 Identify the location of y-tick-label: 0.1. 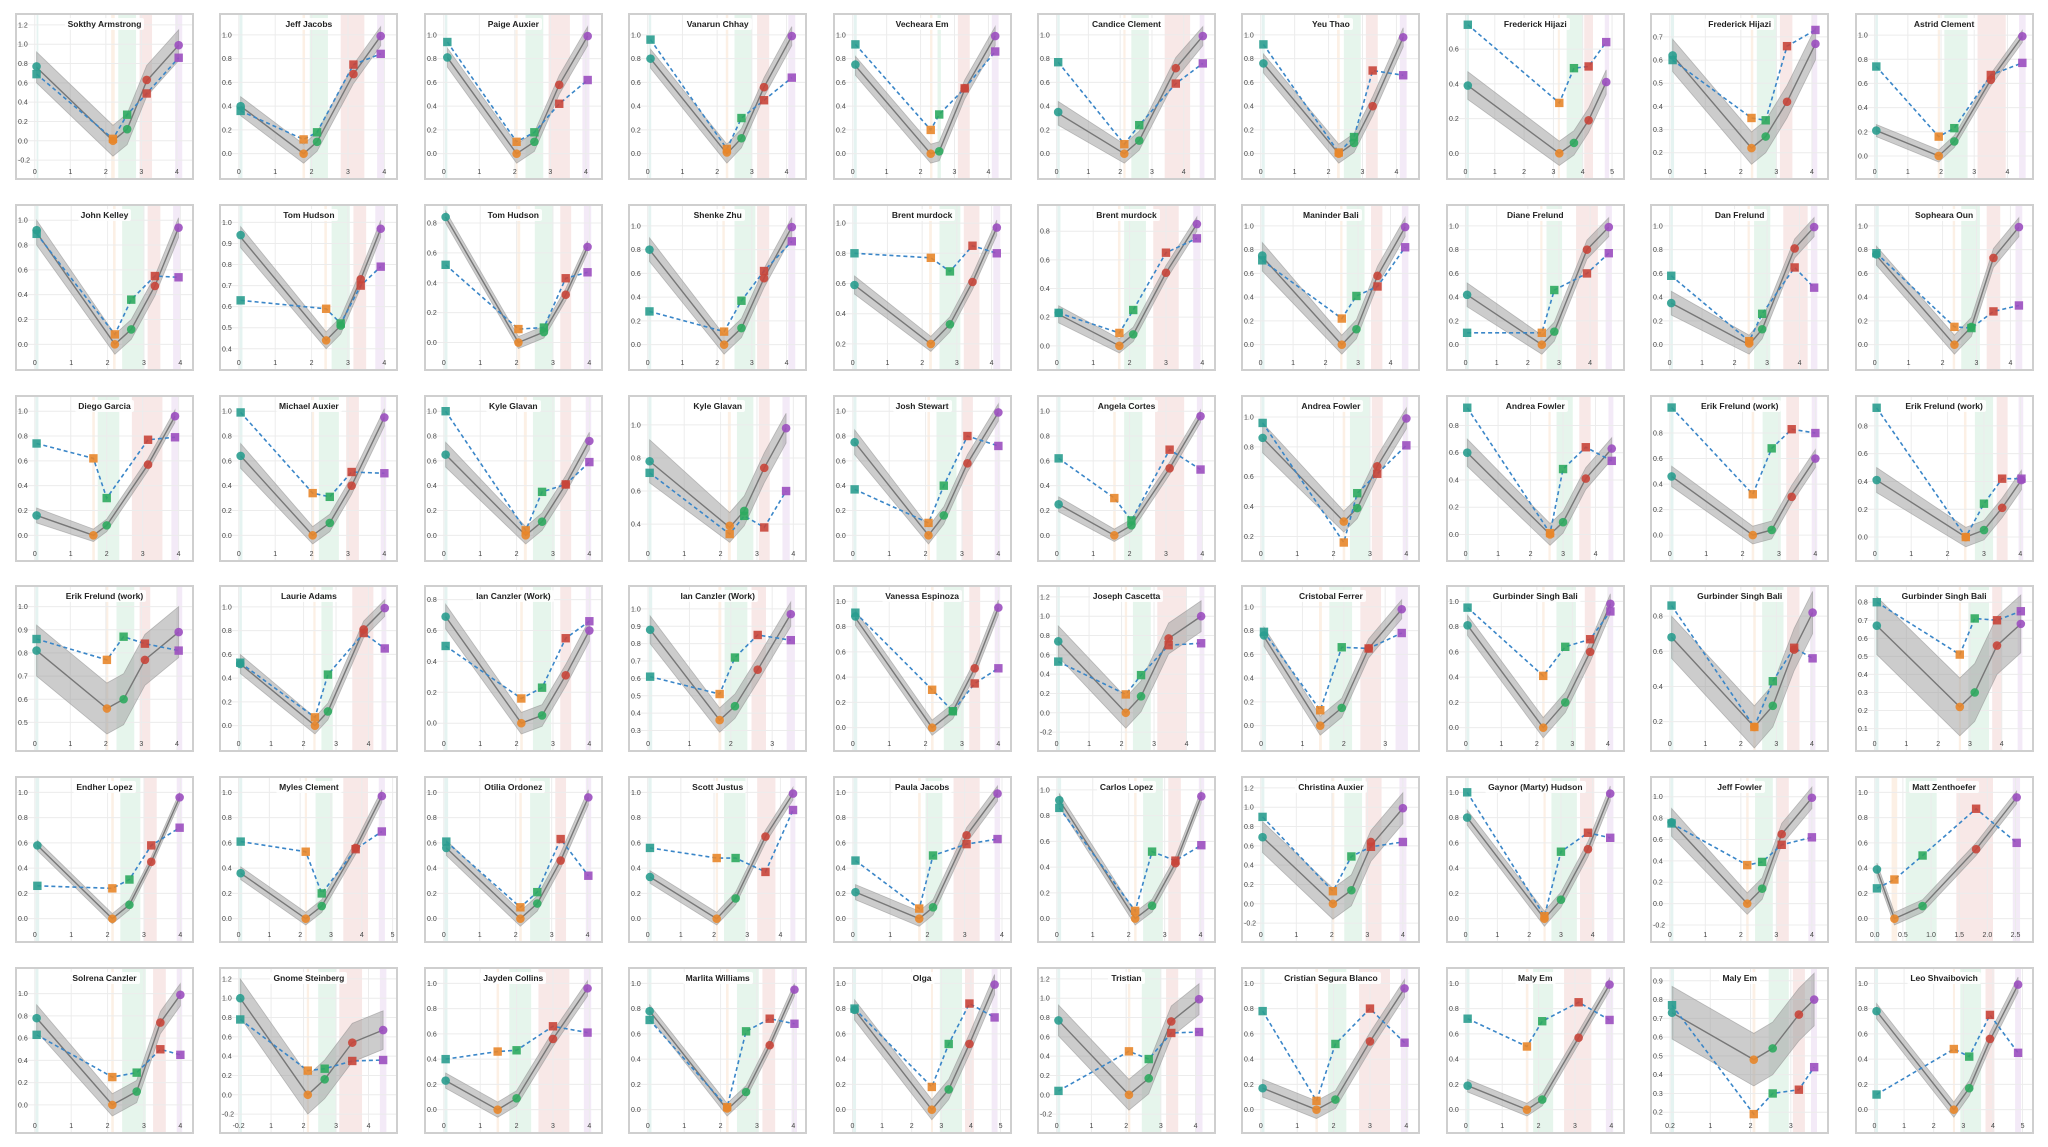
(1863, 729).